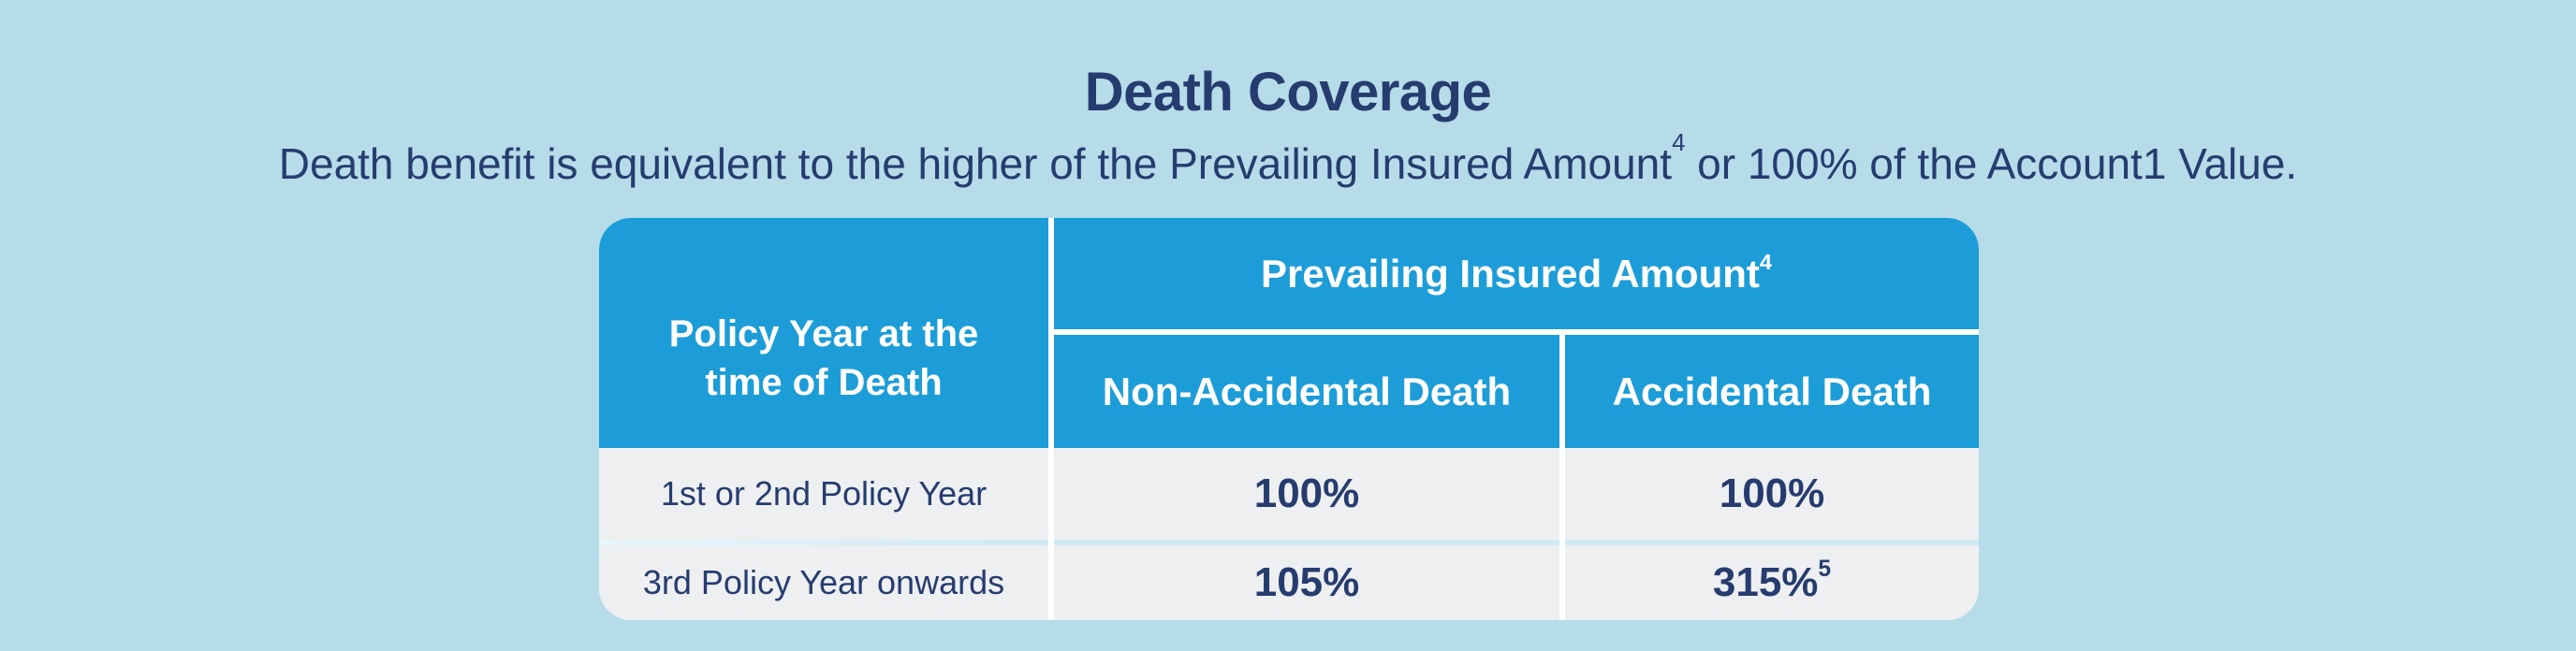 The width and height of the screenshot is (2576, 651). Describe the element at coordinates (1772, 494) in the screenshot. I see `row1-accidental-value: 100%` at that location.